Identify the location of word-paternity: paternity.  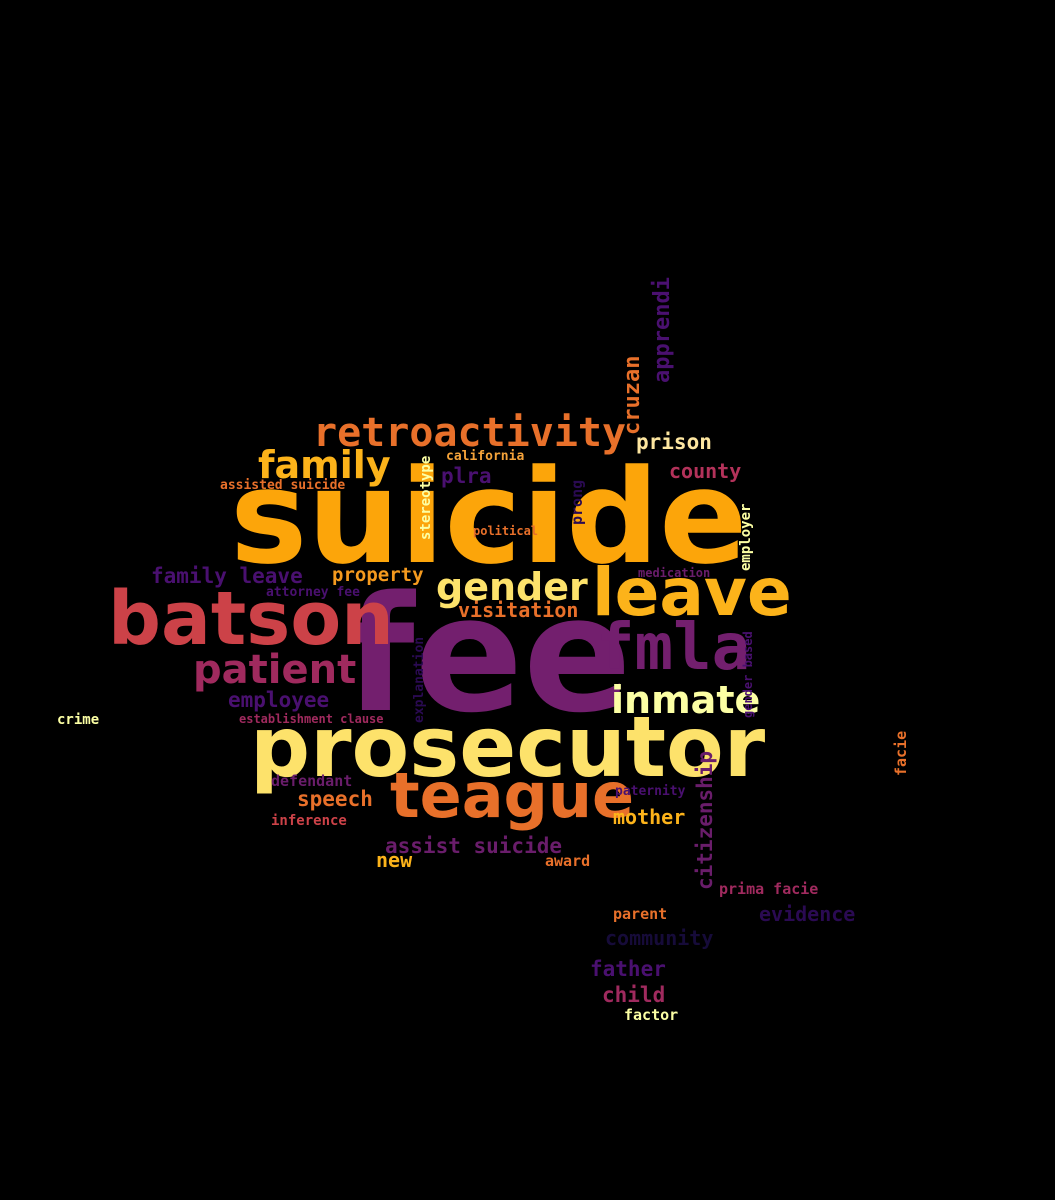
(650, 791).